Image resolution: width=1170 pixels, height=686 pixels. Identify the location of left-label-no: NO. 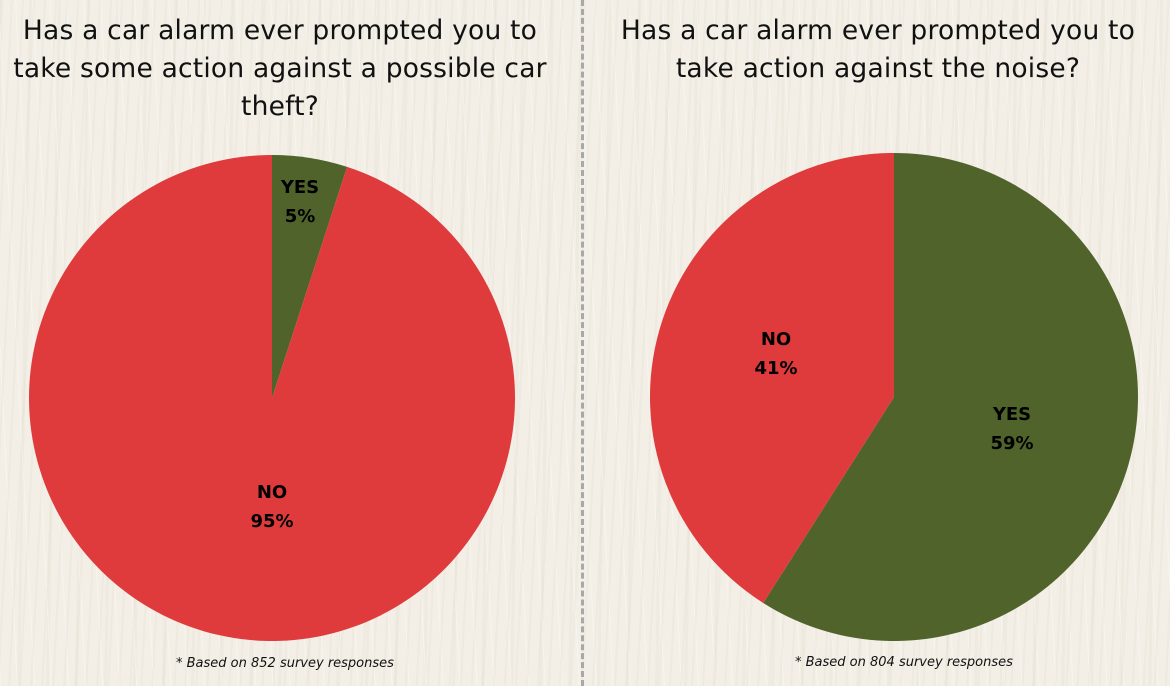
(272, 492).